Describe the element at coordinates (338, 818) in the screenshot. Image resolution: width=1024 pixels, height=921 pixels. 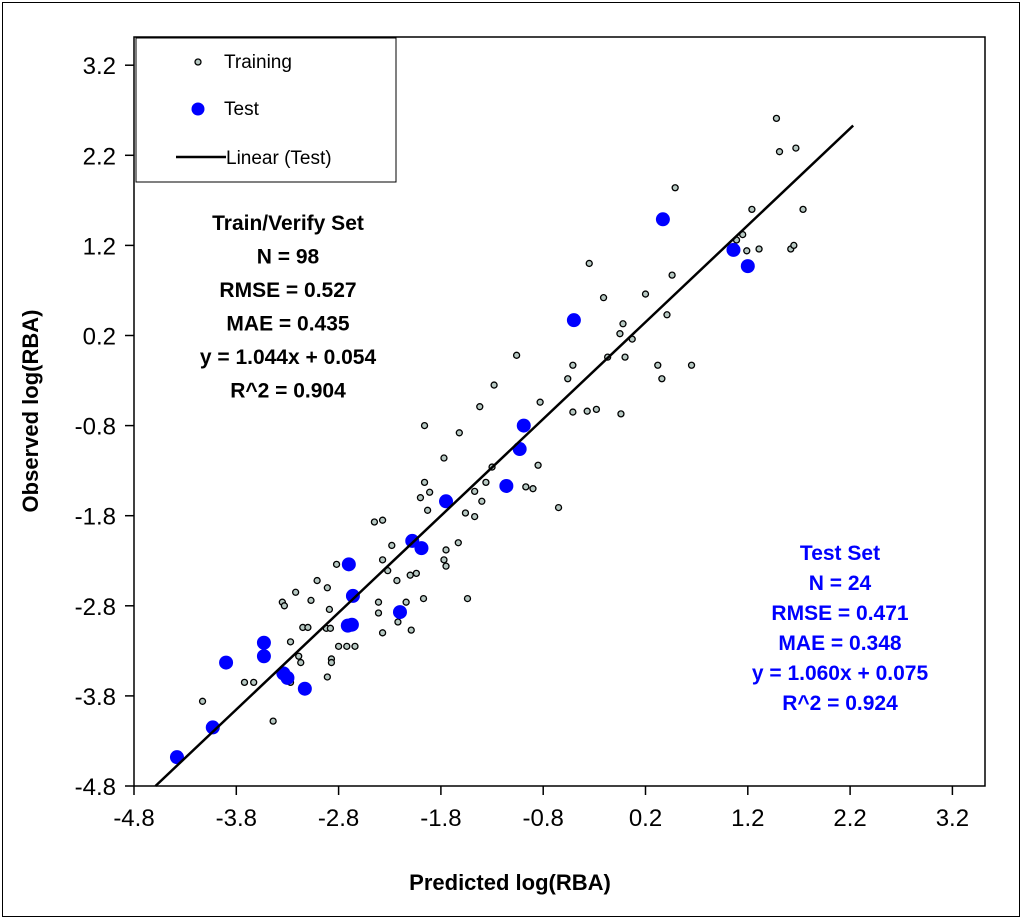
I see `x-tick-label: -2.8` at that location.